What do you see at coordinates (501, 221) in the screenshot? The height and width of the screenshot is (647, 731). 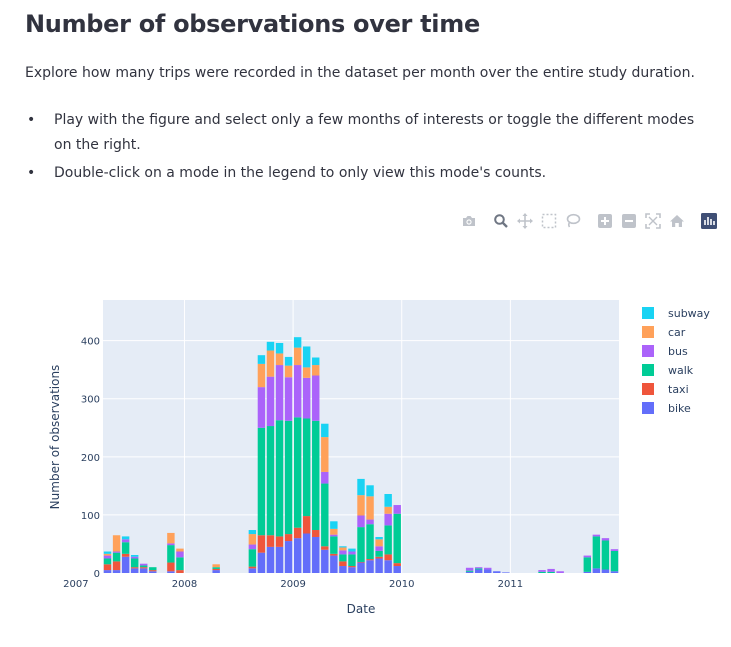 I see `zoom-button` at bounding box center [501, 221].